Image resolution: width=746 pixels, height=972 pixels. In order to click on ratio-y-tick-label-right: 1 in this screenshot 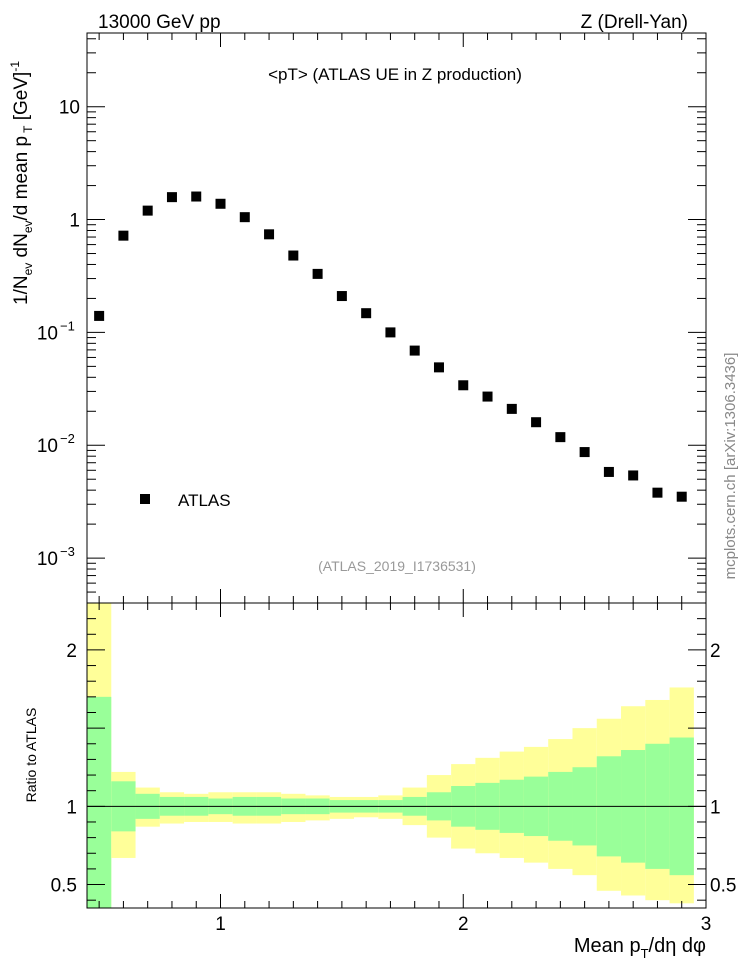, I will do `click(715, 807)`.